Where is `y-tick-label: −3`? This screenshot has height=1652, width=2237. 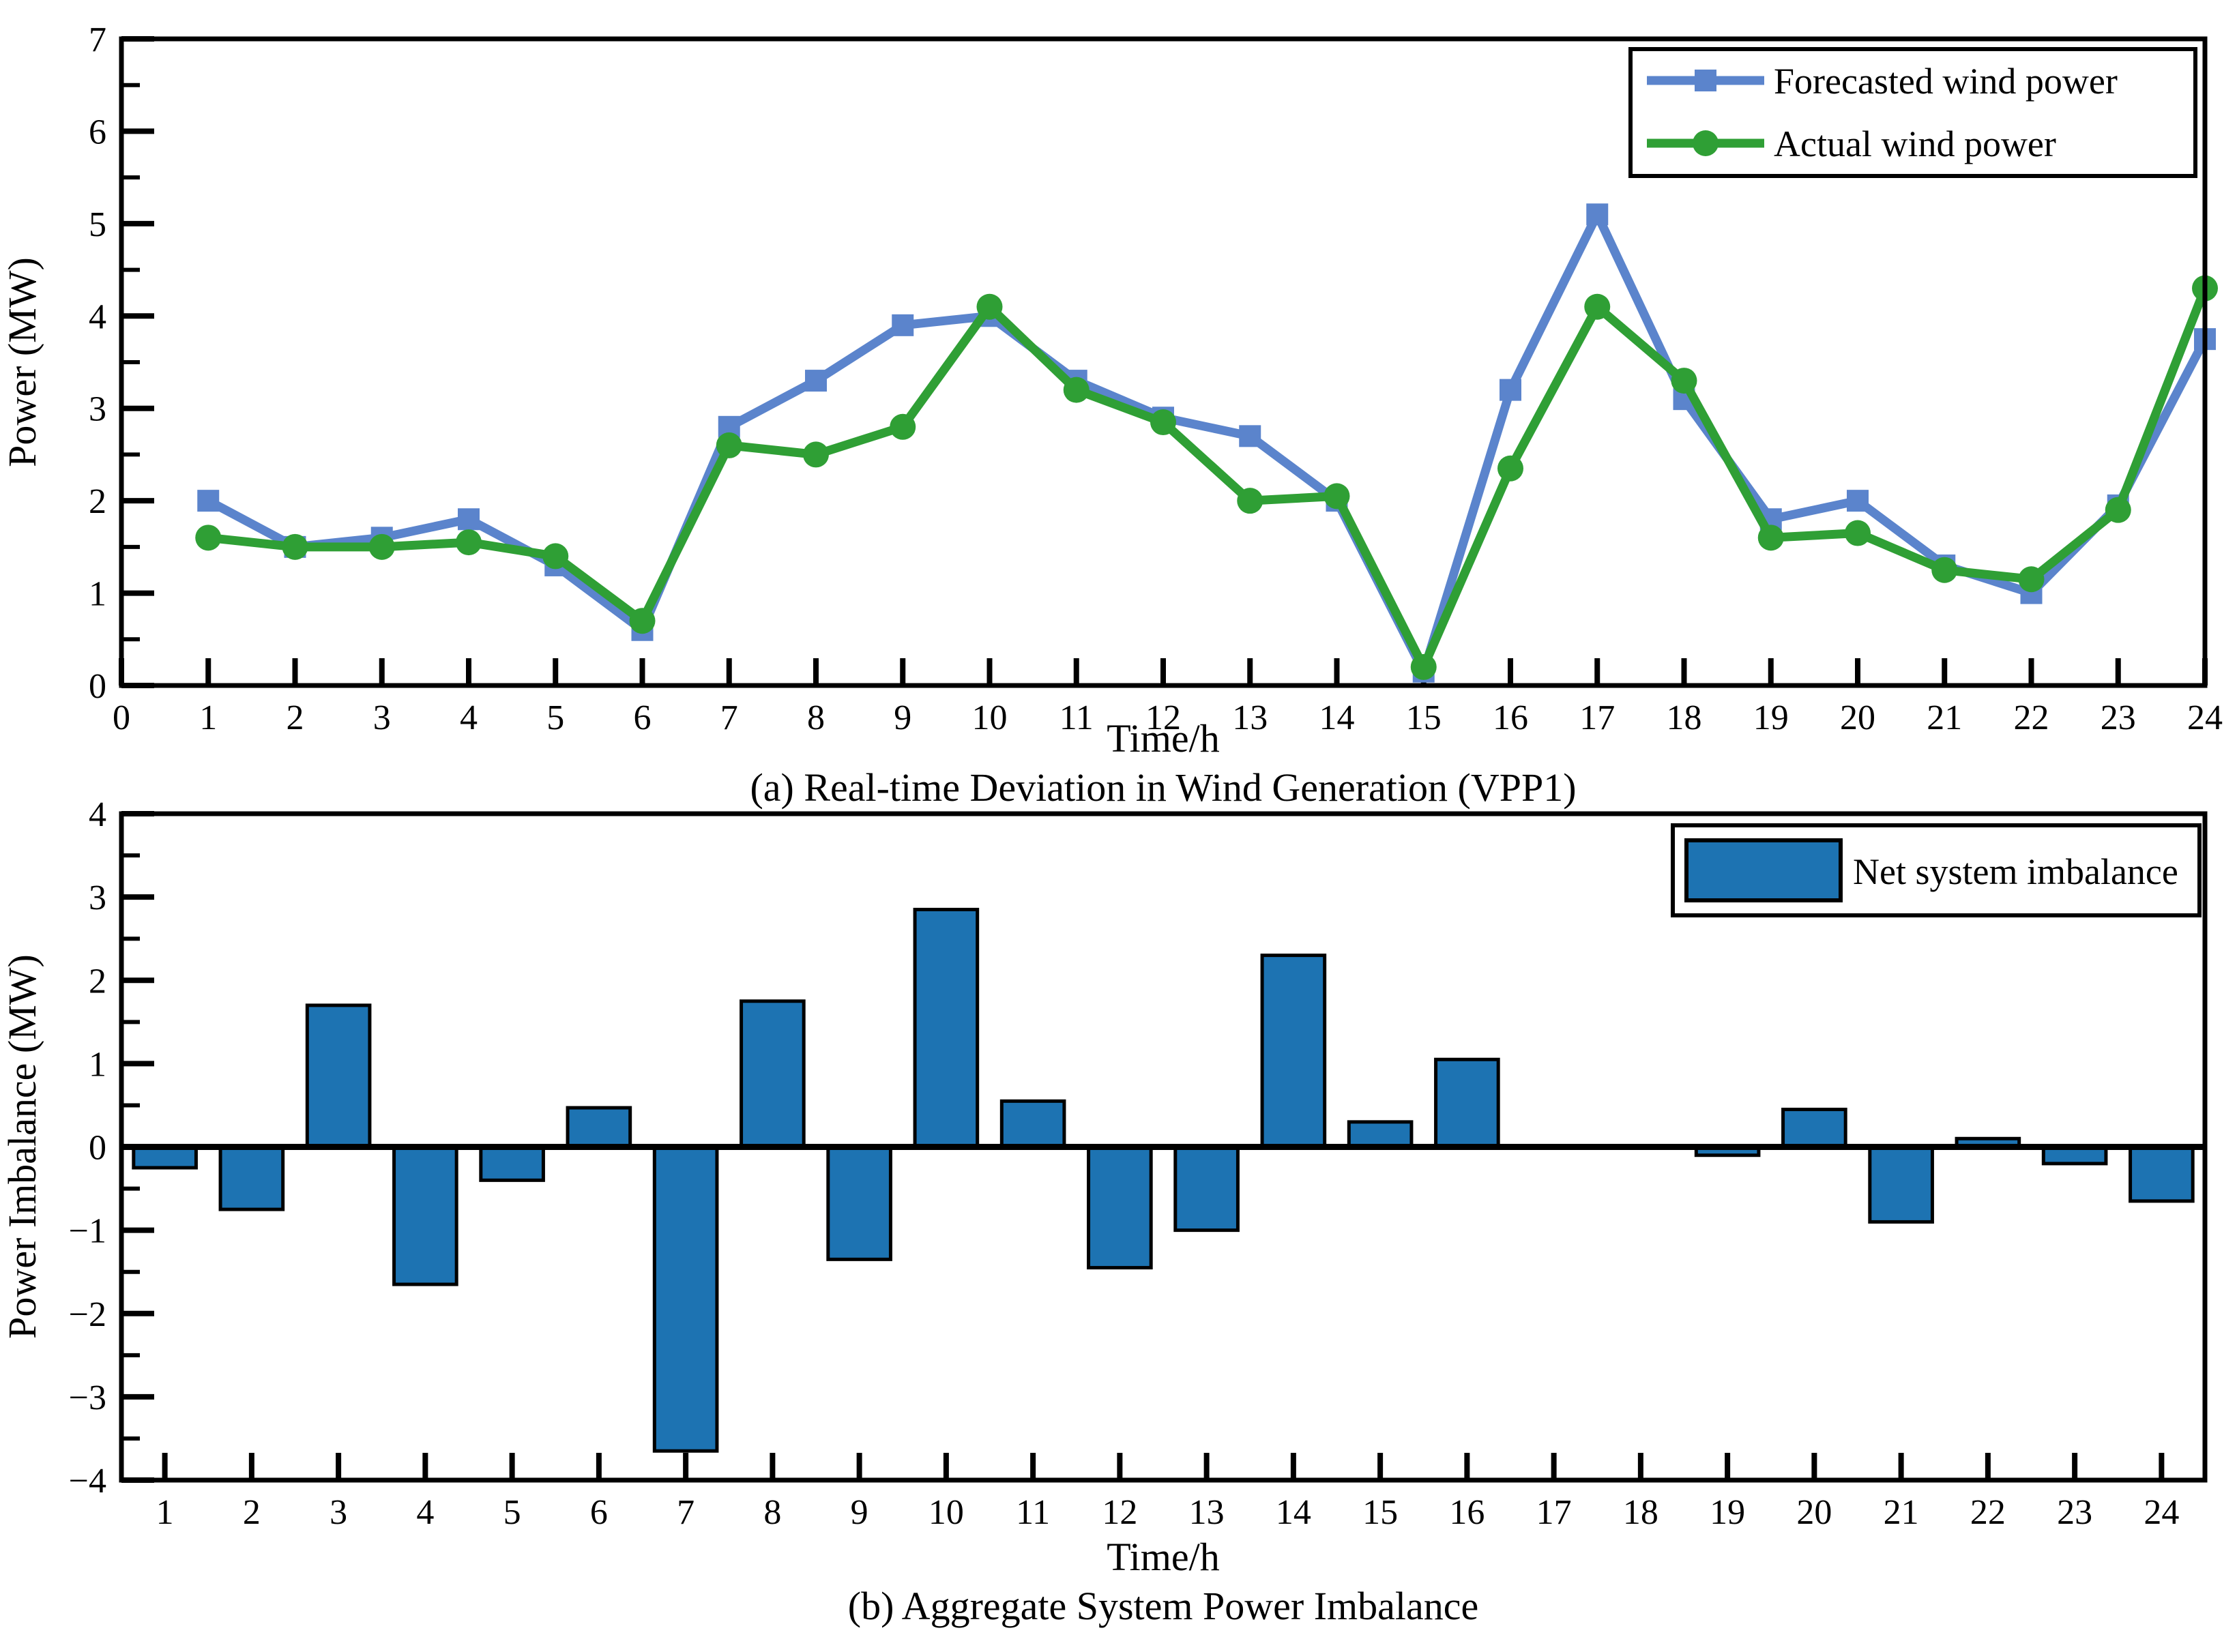
y-tick-label: −3 is located at coordinates (87, 1398).